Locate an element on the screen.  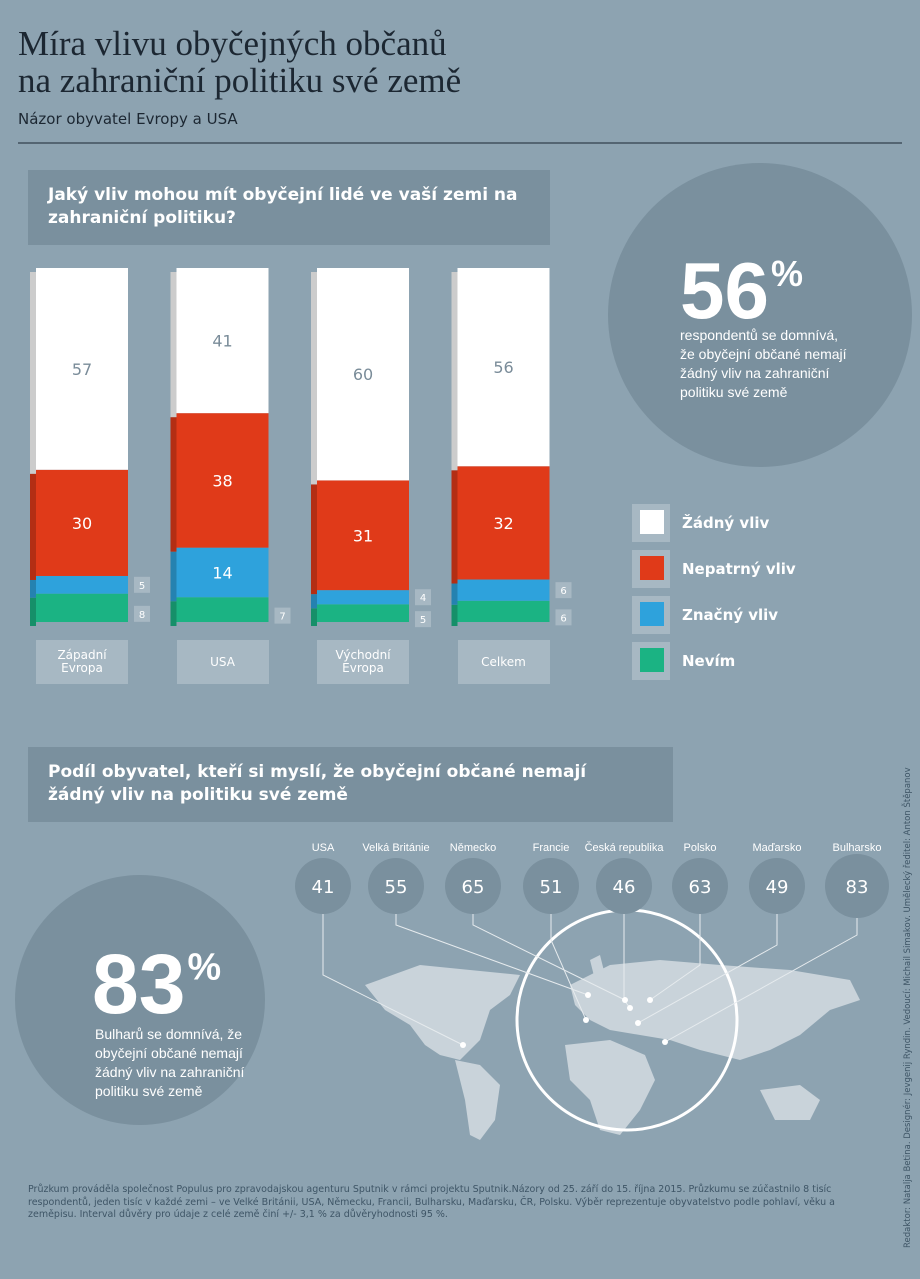
value-label: 41 is located at coordinates (222, 341).